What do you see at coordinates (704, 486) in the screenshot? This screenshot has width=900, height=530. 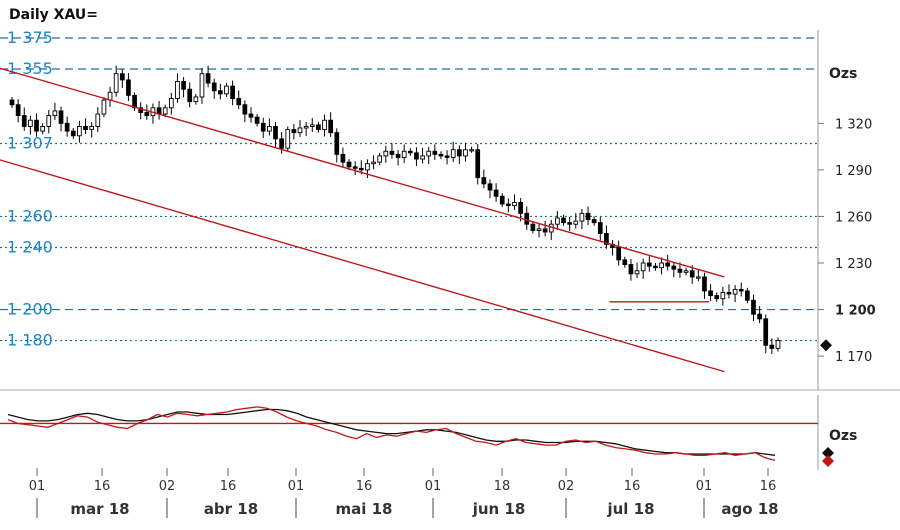 I see `x-tick-label-10: 01` at bounding box center [704, 486].